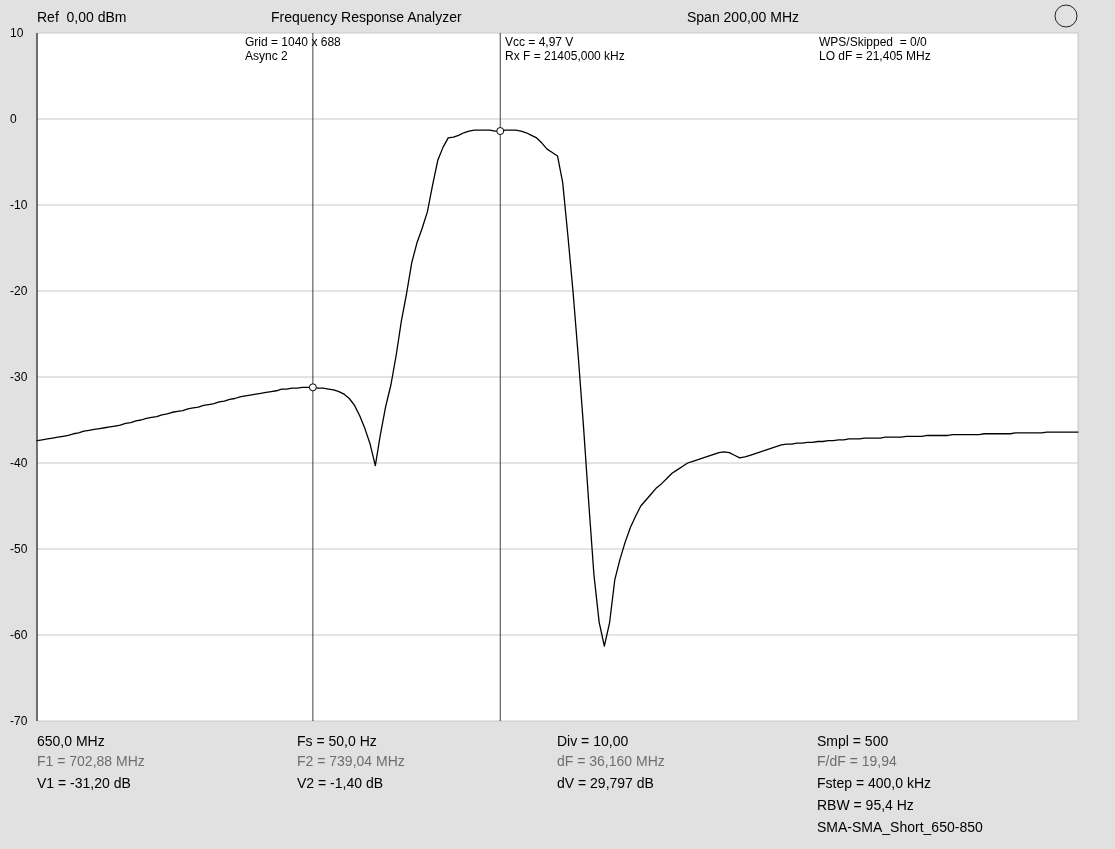  I want to click on annotation: Vcc = 4,97 V, so click(539, 42).